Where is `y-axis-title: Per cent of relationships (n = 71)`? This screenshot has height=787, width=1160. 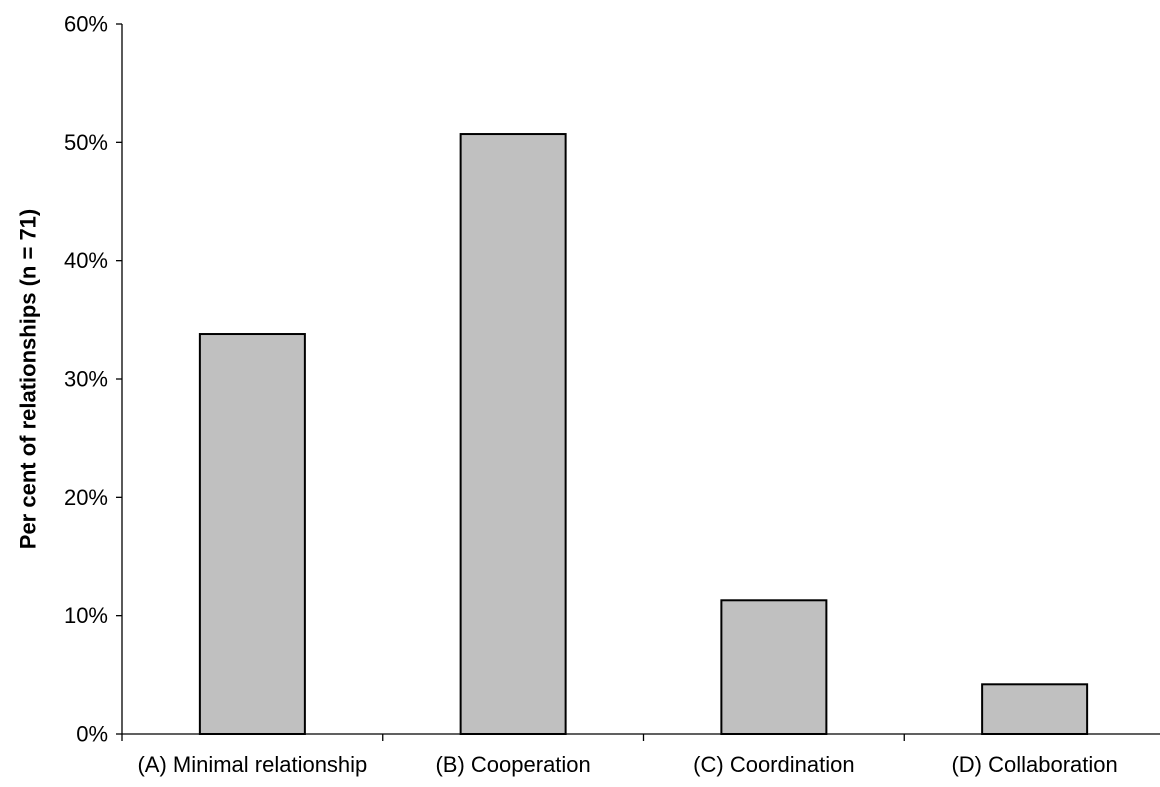
y-axis-title: Per cent of relationships (n = 71) is located at coordinates (28, 379).